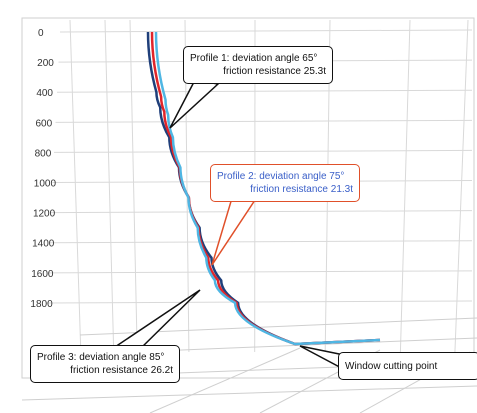 The image size is (477, 413). Describe the element at coordinates (41, 304) in the screenshot. I see `y-tick-label: 1800` at that location.